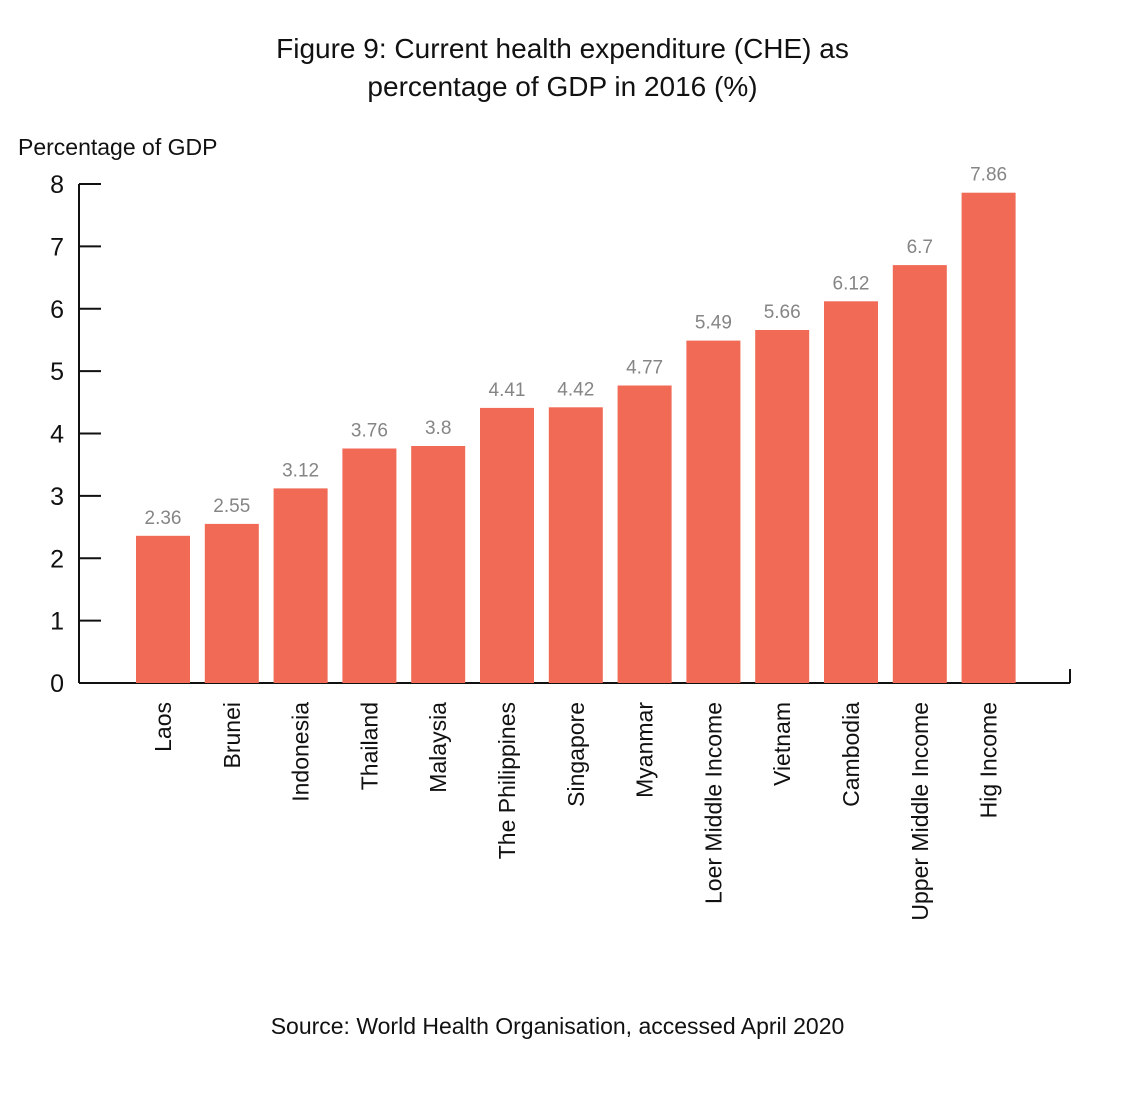  What do you see at coordinates (163, 518) in the screenshot?
I see `data-label: 2.36` at bounding box center [163, 518].